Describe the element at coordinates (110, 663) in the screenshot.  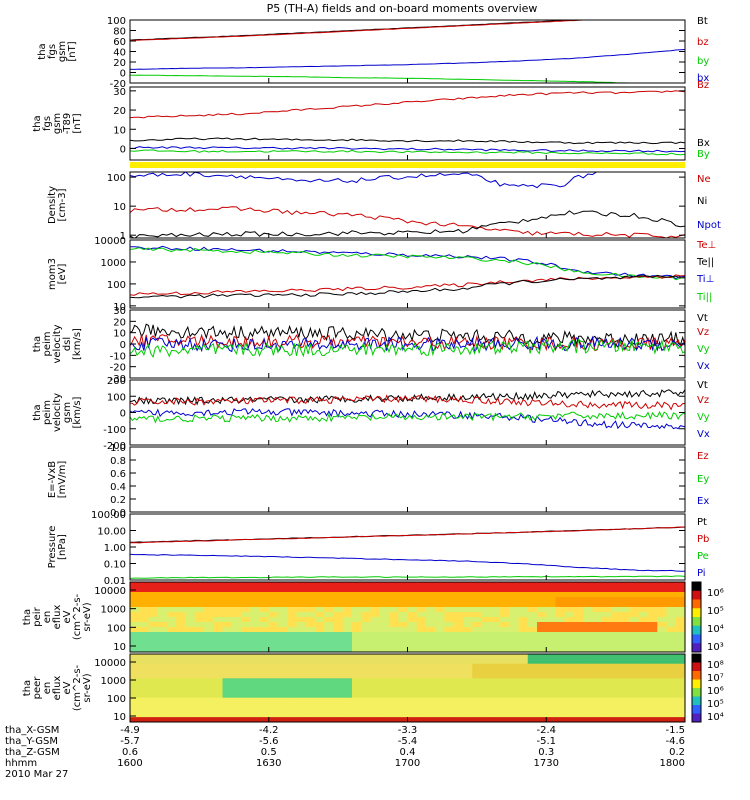
I see `y-tick-label: 10000` at that location.